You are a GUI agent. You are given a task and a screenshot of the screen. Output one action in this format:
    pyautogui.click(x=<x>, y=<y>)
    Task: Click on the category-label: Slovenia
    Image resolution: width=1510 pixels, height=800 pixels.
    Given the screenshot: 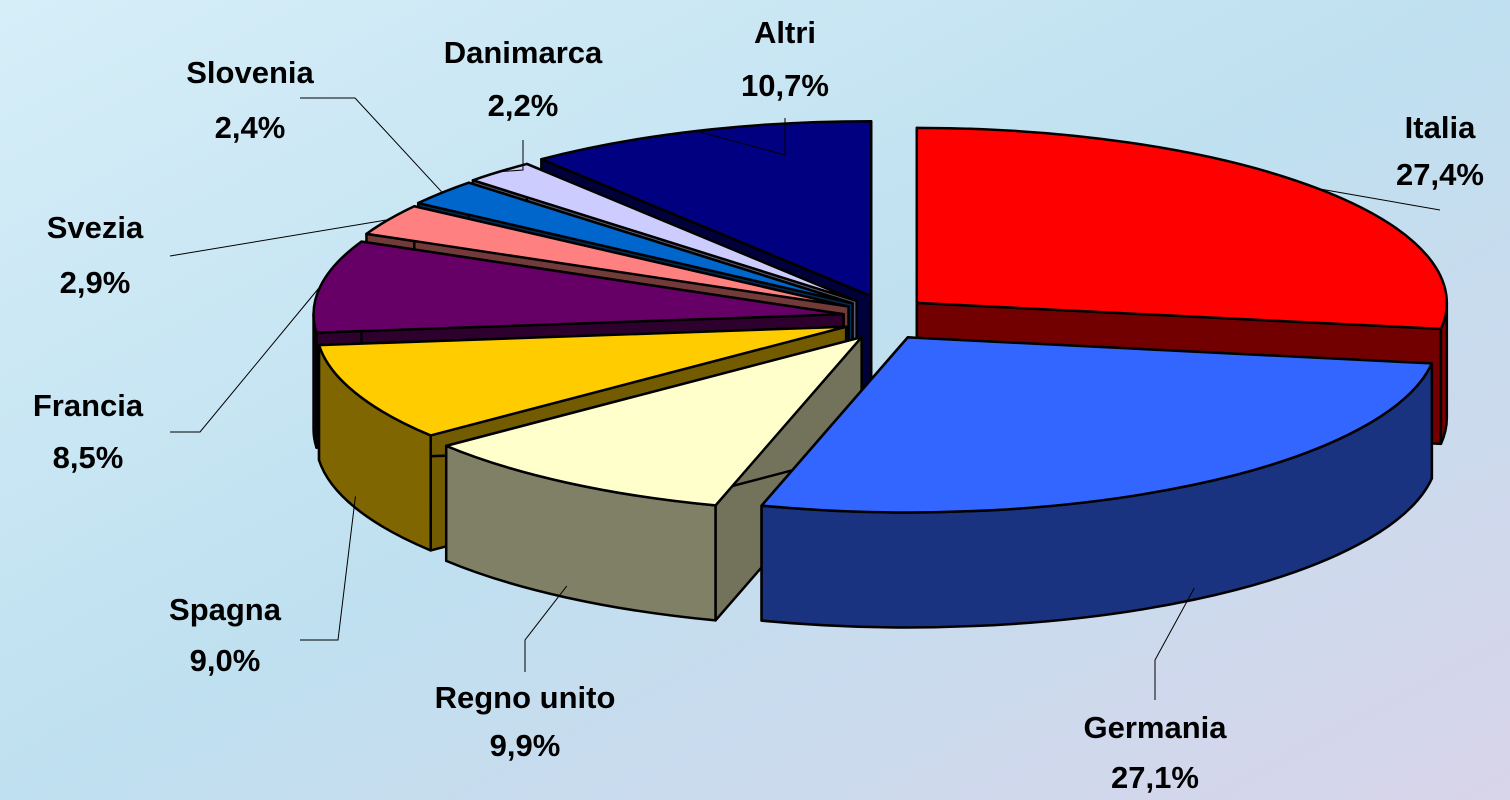 What is the action you would take?
    pyautogui.click(x=250, y=72)
    